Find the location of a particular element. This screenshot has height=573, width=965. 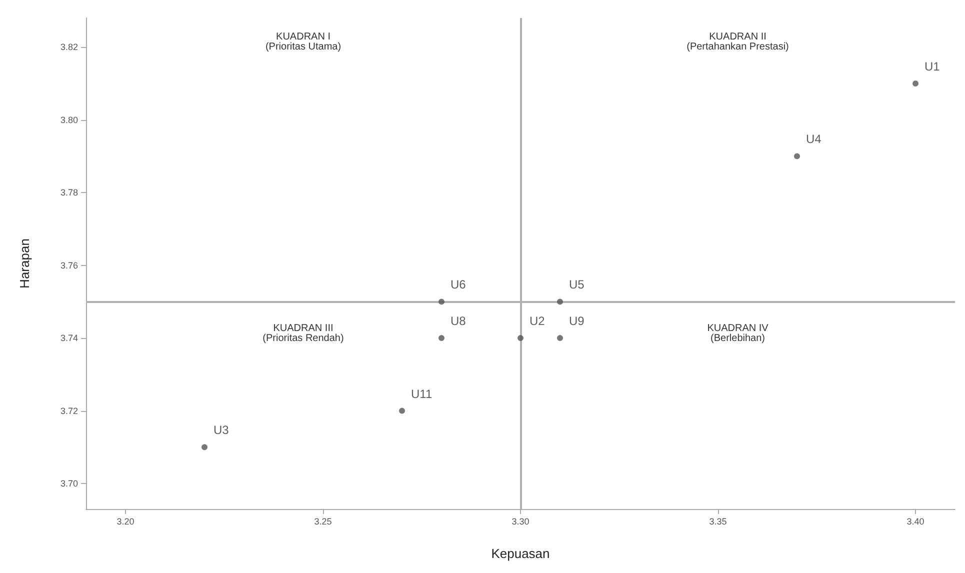

y-tick-label: 3.82 is located at coordinates (69, 47).